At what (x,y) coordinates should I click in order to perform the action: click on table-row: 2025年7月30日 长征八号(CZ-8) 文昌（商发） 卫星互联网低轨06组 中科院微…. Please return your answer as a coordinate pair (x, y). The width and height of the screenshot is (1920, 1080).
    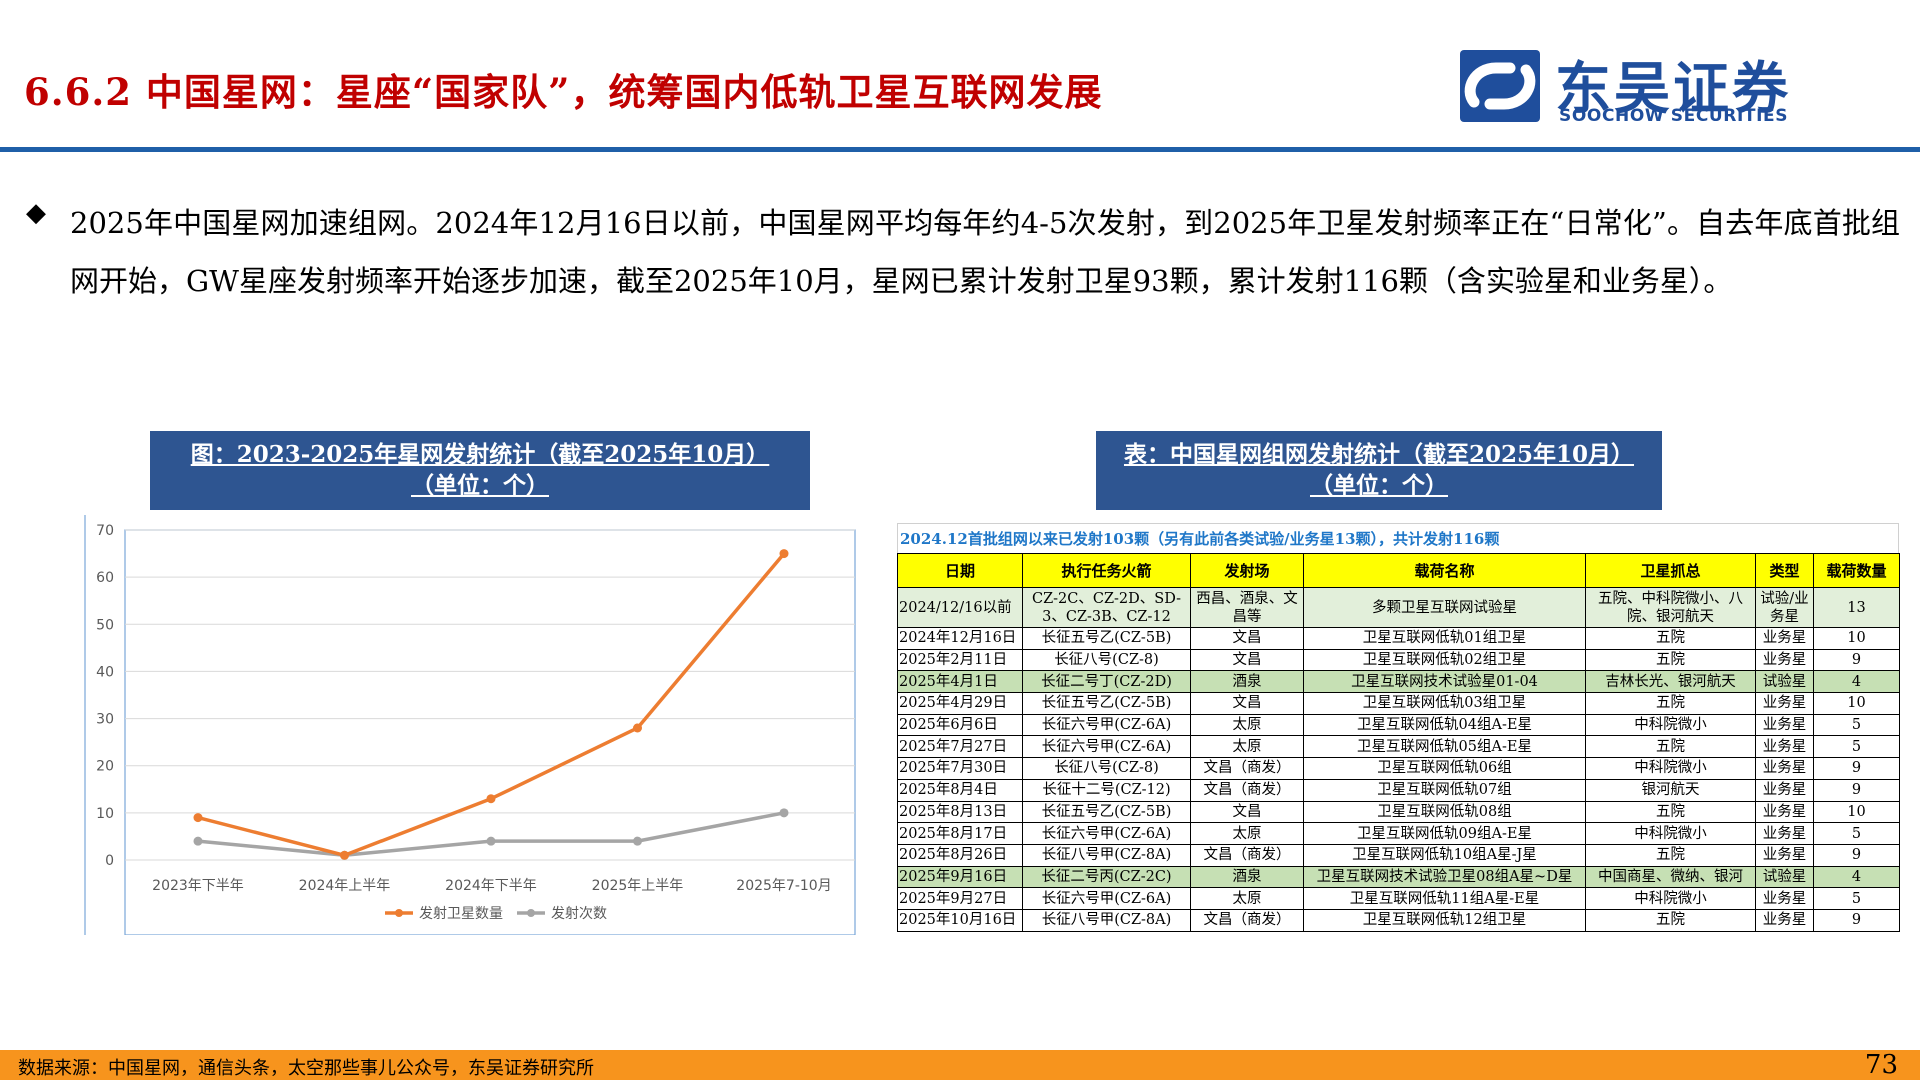
    Looking at the image, I should click on (1398, 768).